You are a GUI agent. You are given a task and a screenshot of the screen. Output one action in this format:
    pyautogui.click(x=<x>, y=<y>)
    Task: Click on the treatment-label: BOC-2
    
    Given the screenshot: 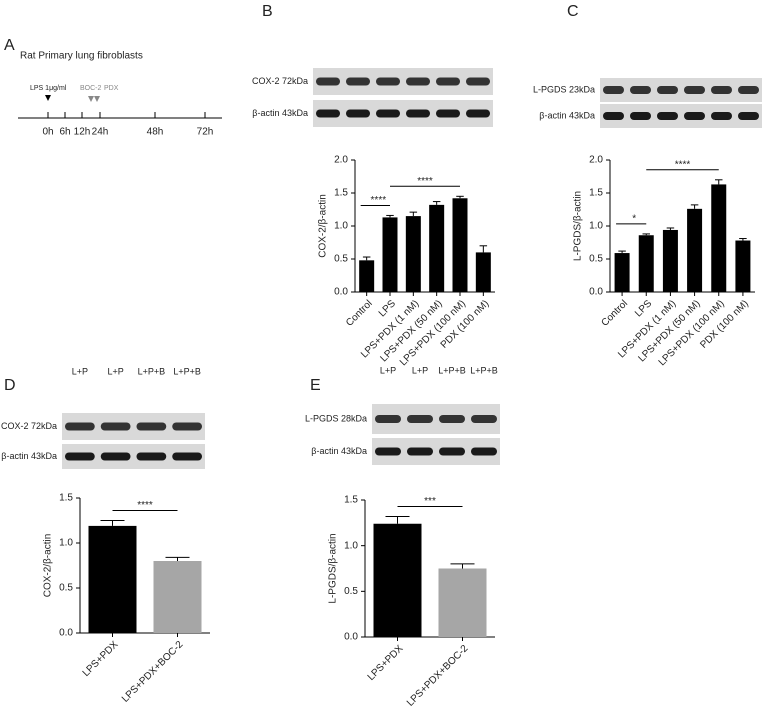 What is the action you would take?
    pyautogui.click(x=91, y=88)
    